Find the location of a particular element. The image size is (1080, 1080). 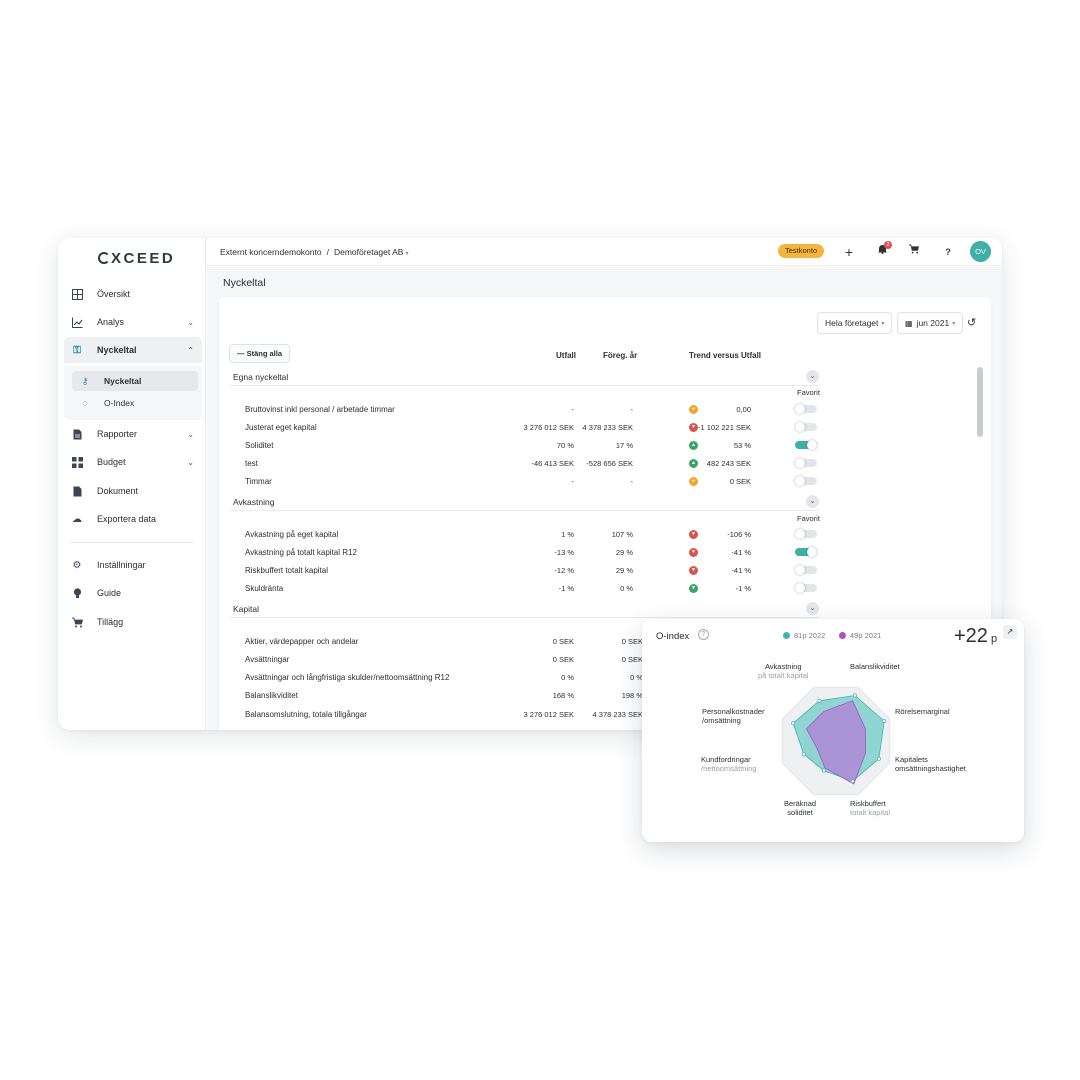

radar-axis-label: Beräknad soliditet is located at coordinates (800, 808).